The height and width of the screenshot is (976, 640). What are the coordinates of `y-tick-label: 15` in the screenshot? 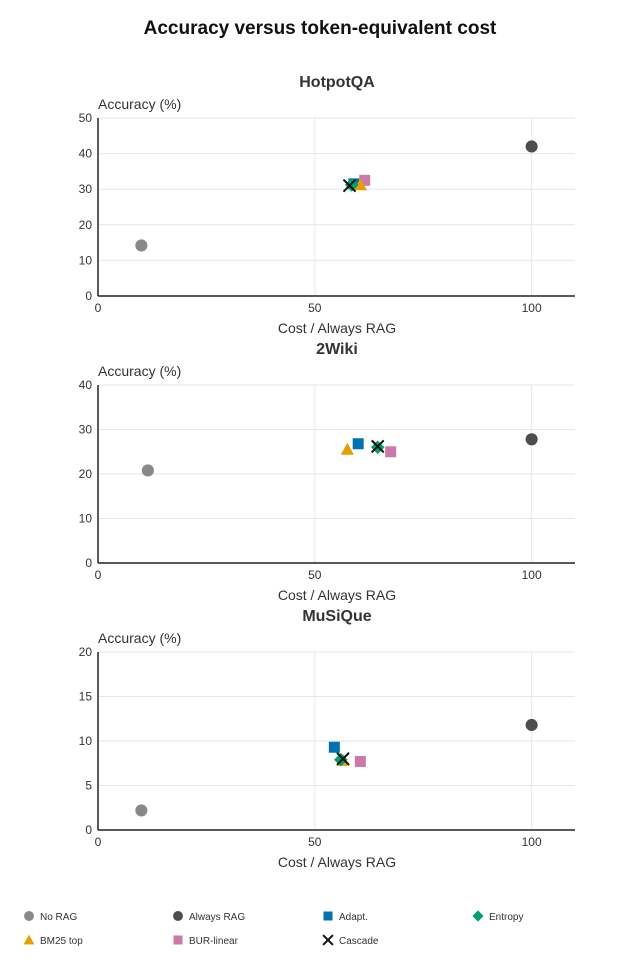 It's located at (86, 697).